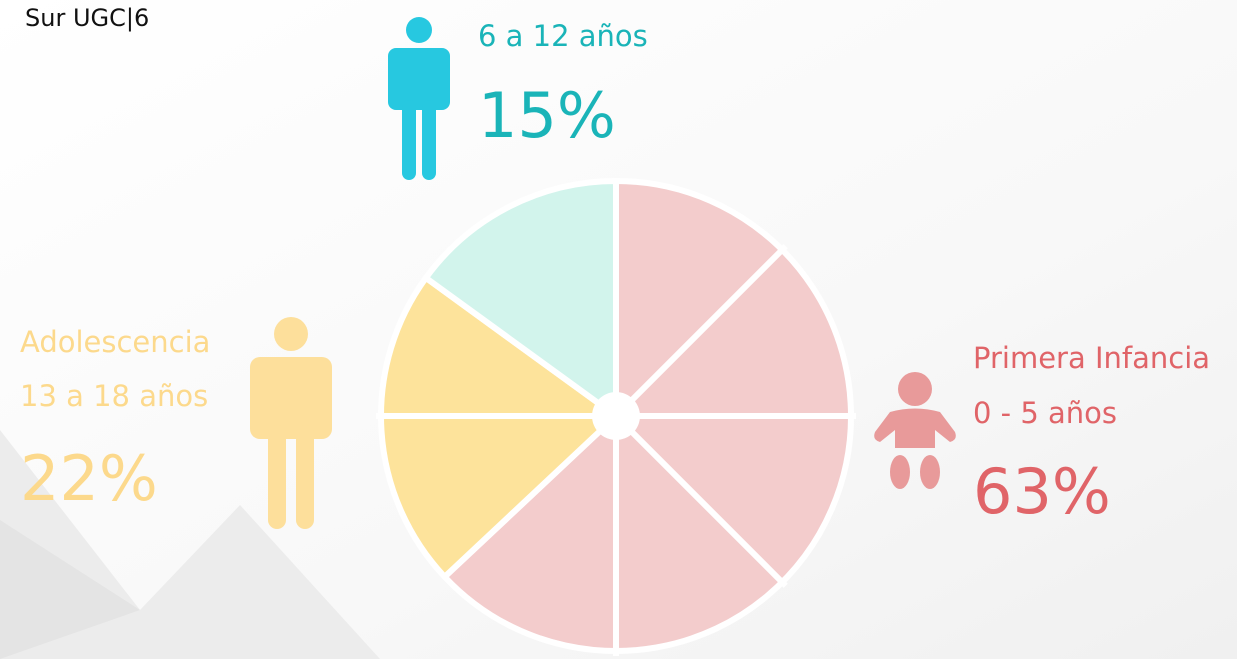  Describe the element at coordinates (1045, 413) in the screenshot. I see `category-label: 0 - 5 años` at that location.